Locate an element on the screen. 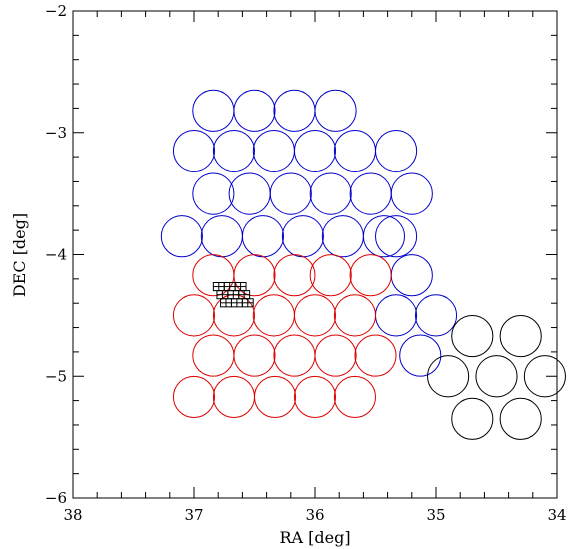  x-axis-label: RA [deg] is located at coordinates (314, 537).